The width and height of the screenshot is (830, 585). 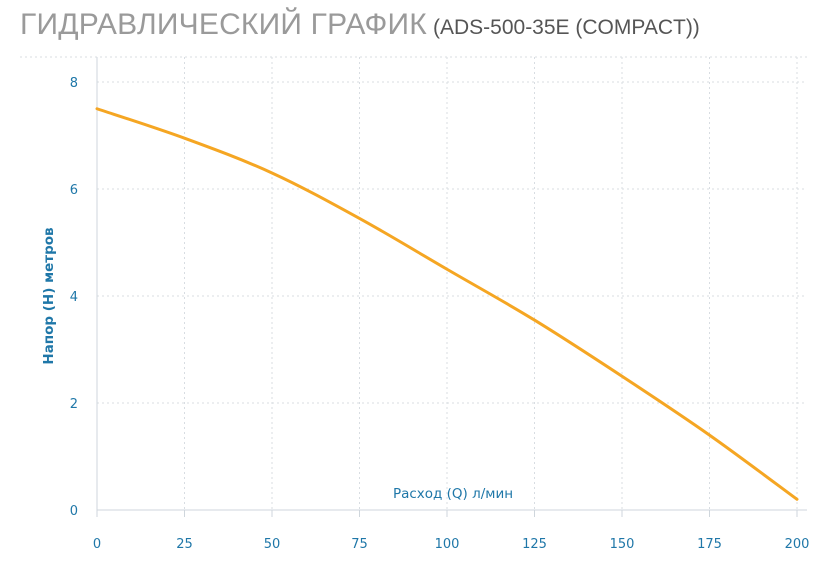 I want to click on x-tick-label: 100, so click(x=447, y=544).